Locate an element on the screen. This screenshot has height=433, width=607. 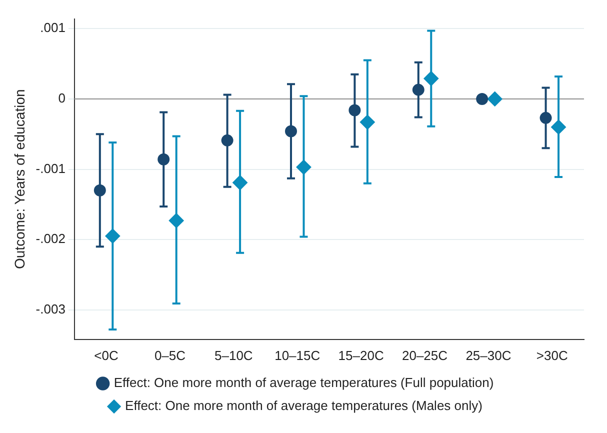
y-tick-label: -.001 is located at coordinates (51, 168).